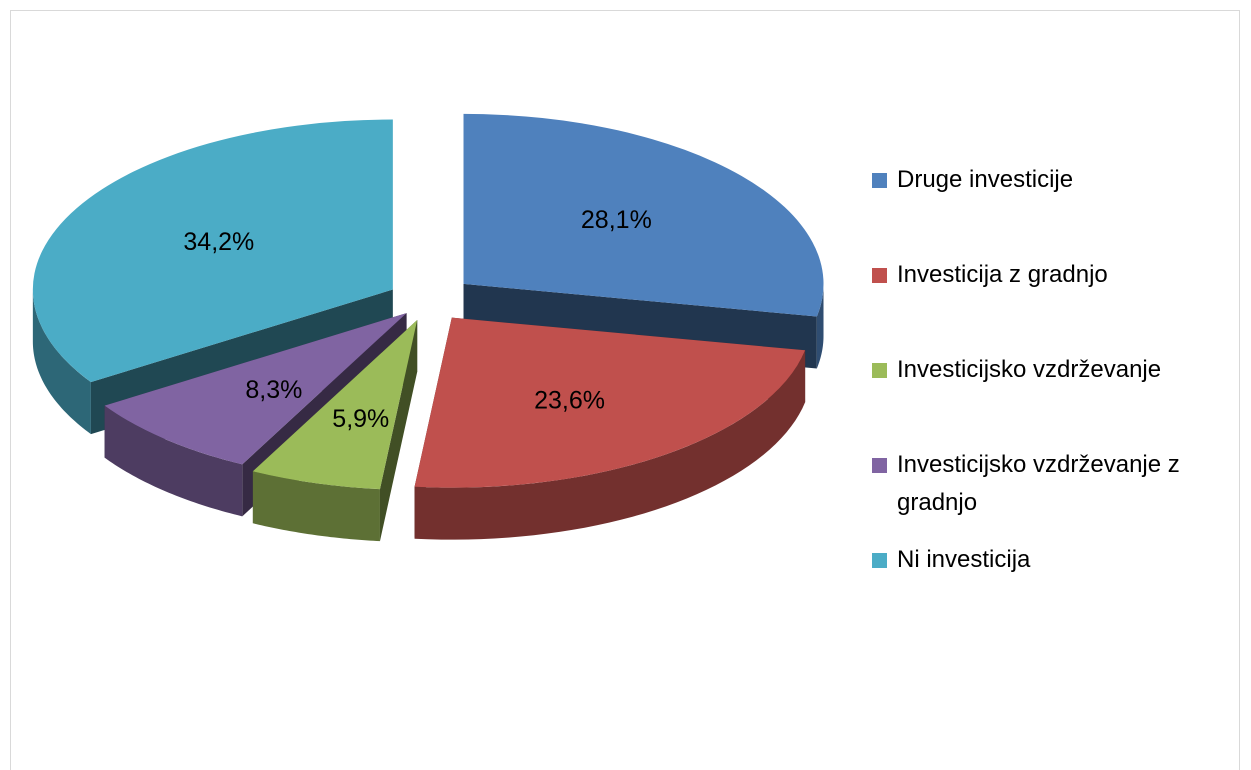  I want to click on legend-label: Investicijsko vzdrževanje z, so click(1038, 464).